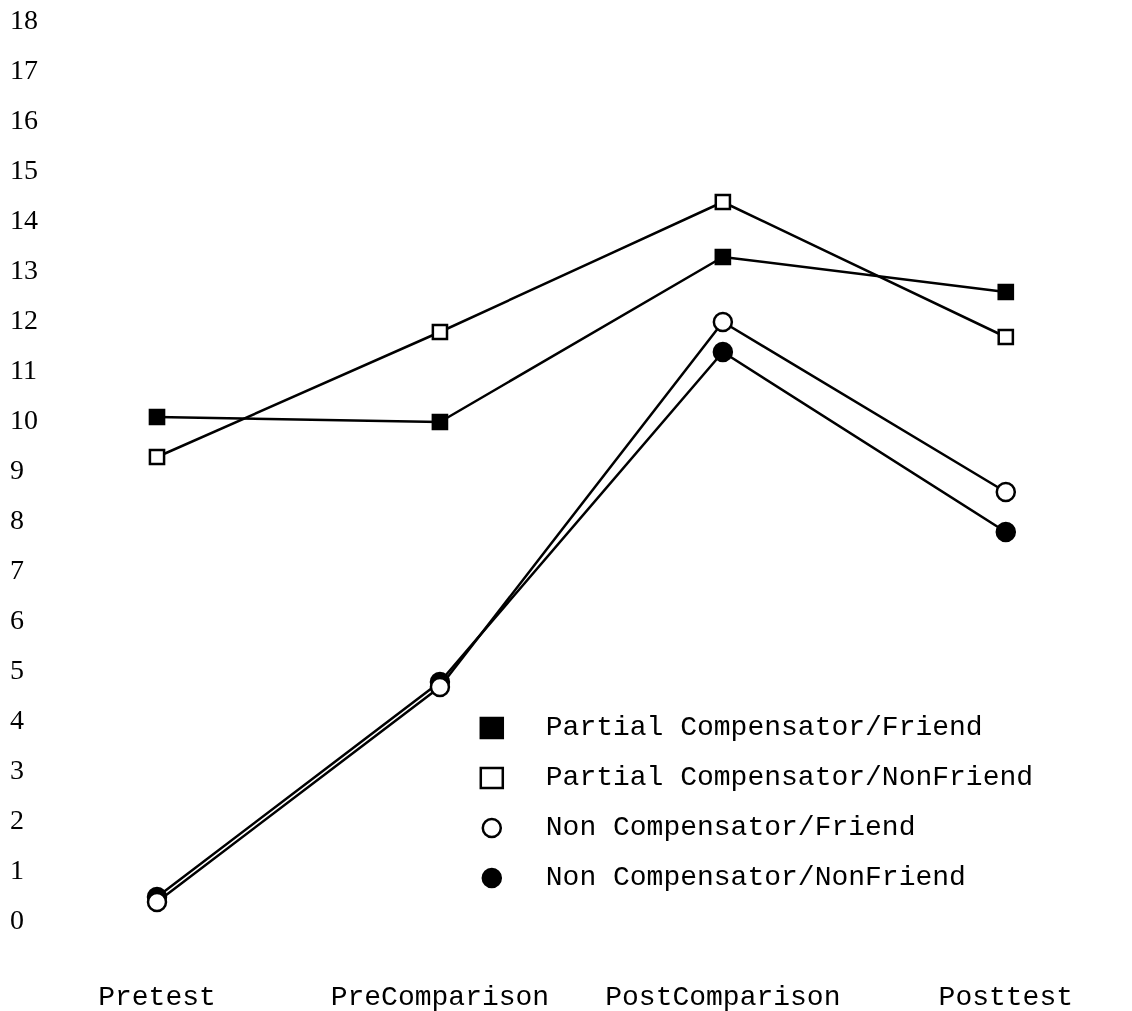 Image resolution: width=1132 pixels, height=1011 pixels. What do you see at coordinates (17, 920) in the screenshot?
I see `y-tick-label: 0` at bounding box center [17, 920].